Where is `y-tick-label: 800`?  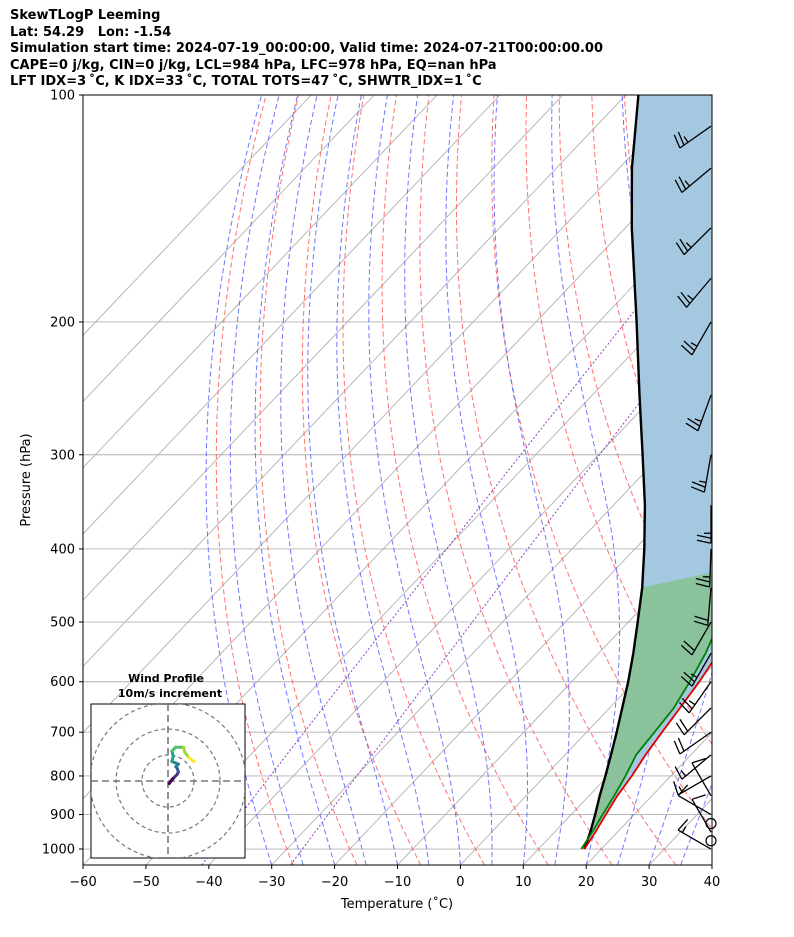 y-tick-label: 800 is located at coordinates (62, 776).